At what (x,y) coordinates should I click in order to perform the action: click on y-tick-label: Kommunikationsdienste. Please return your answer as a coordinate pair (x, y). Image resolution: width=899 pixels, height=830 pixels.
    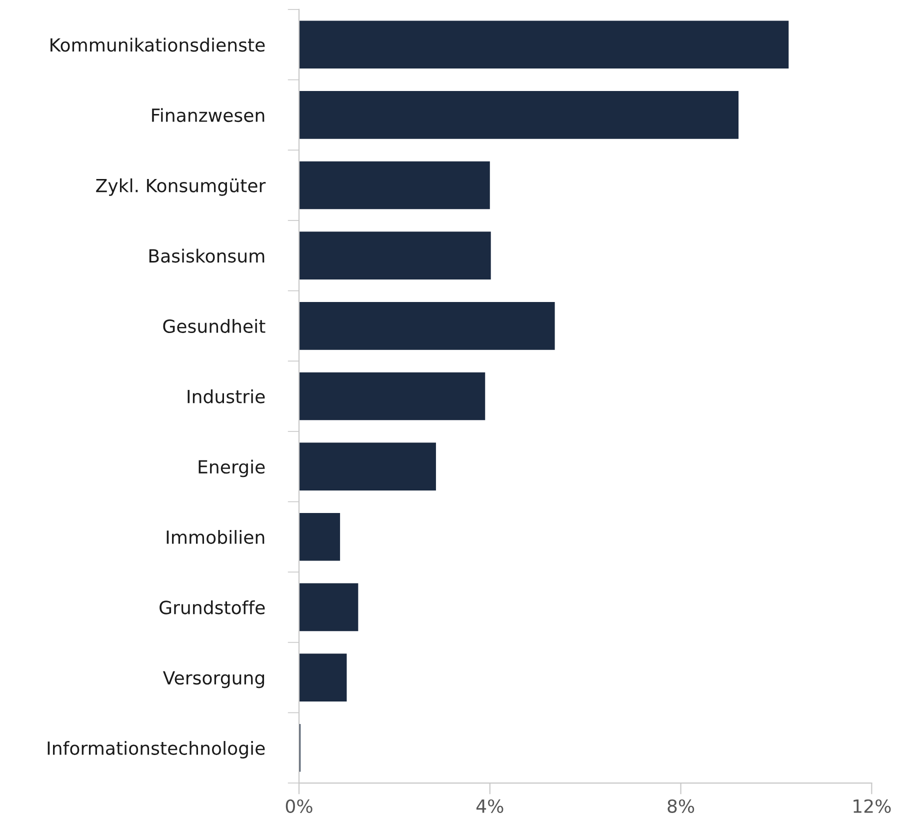
    Looking at the image, I should click on (157, 45).